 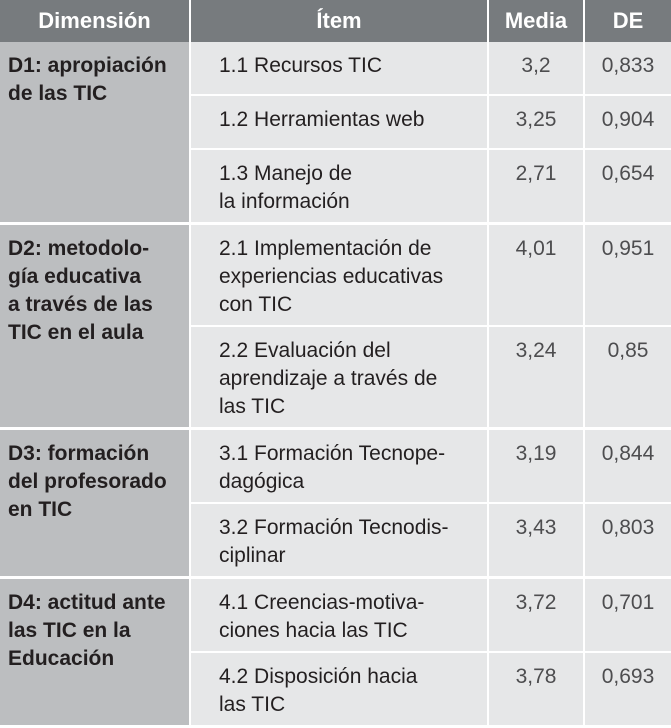 What do you see at coordinates (627, 615) in the screenshot?
I see `sd-cell: 0,701` at bounding box center [627, 615].